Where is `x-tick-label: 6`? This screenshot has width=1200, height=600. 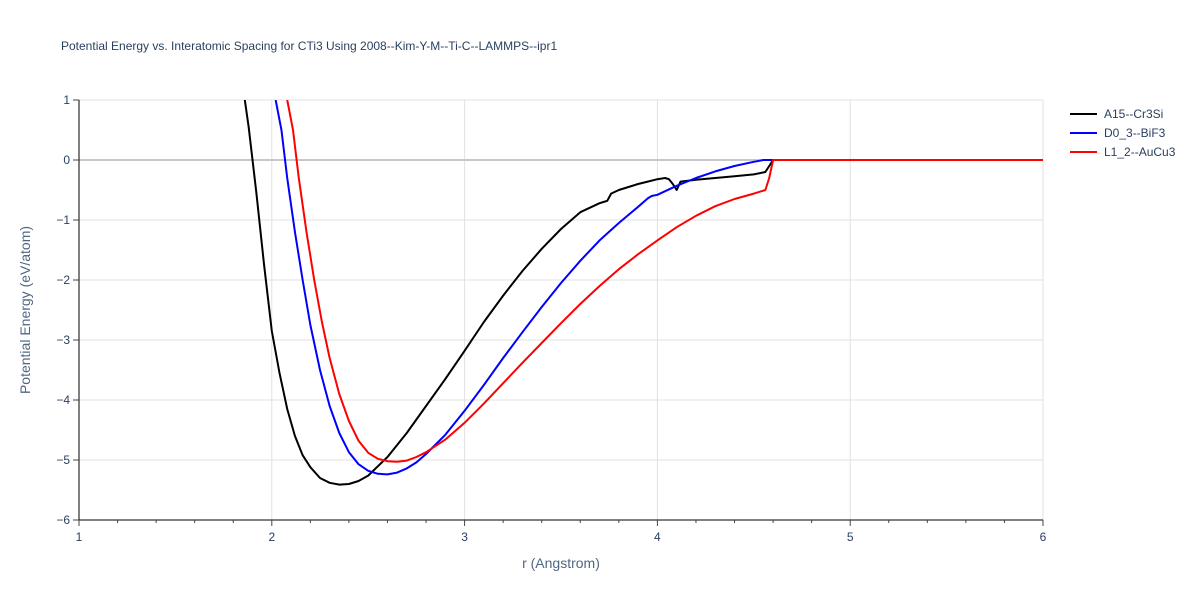
x-tick-label: 6 is located at coordinates (1043, 537).